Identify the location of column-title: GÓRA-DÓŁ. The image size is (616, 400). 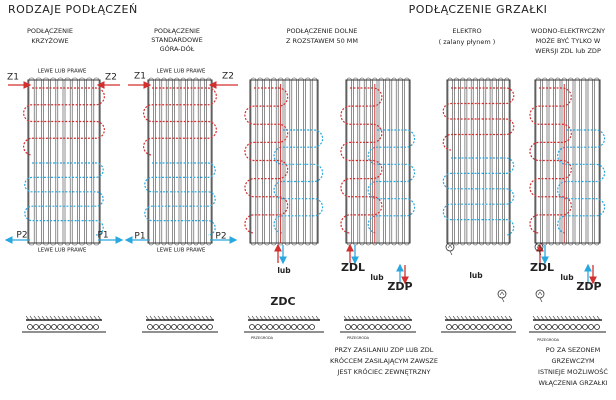
(177, 48).